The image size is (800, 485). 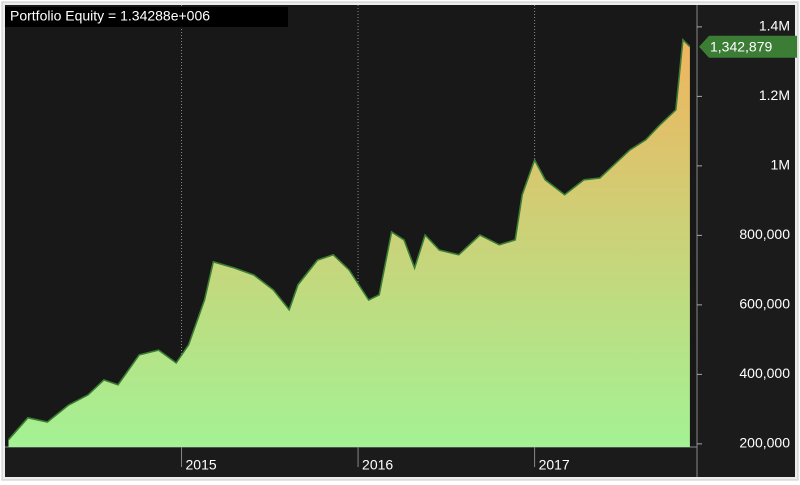 I want to click on y-tick-label: 600,000, so click(x=764, y=304).